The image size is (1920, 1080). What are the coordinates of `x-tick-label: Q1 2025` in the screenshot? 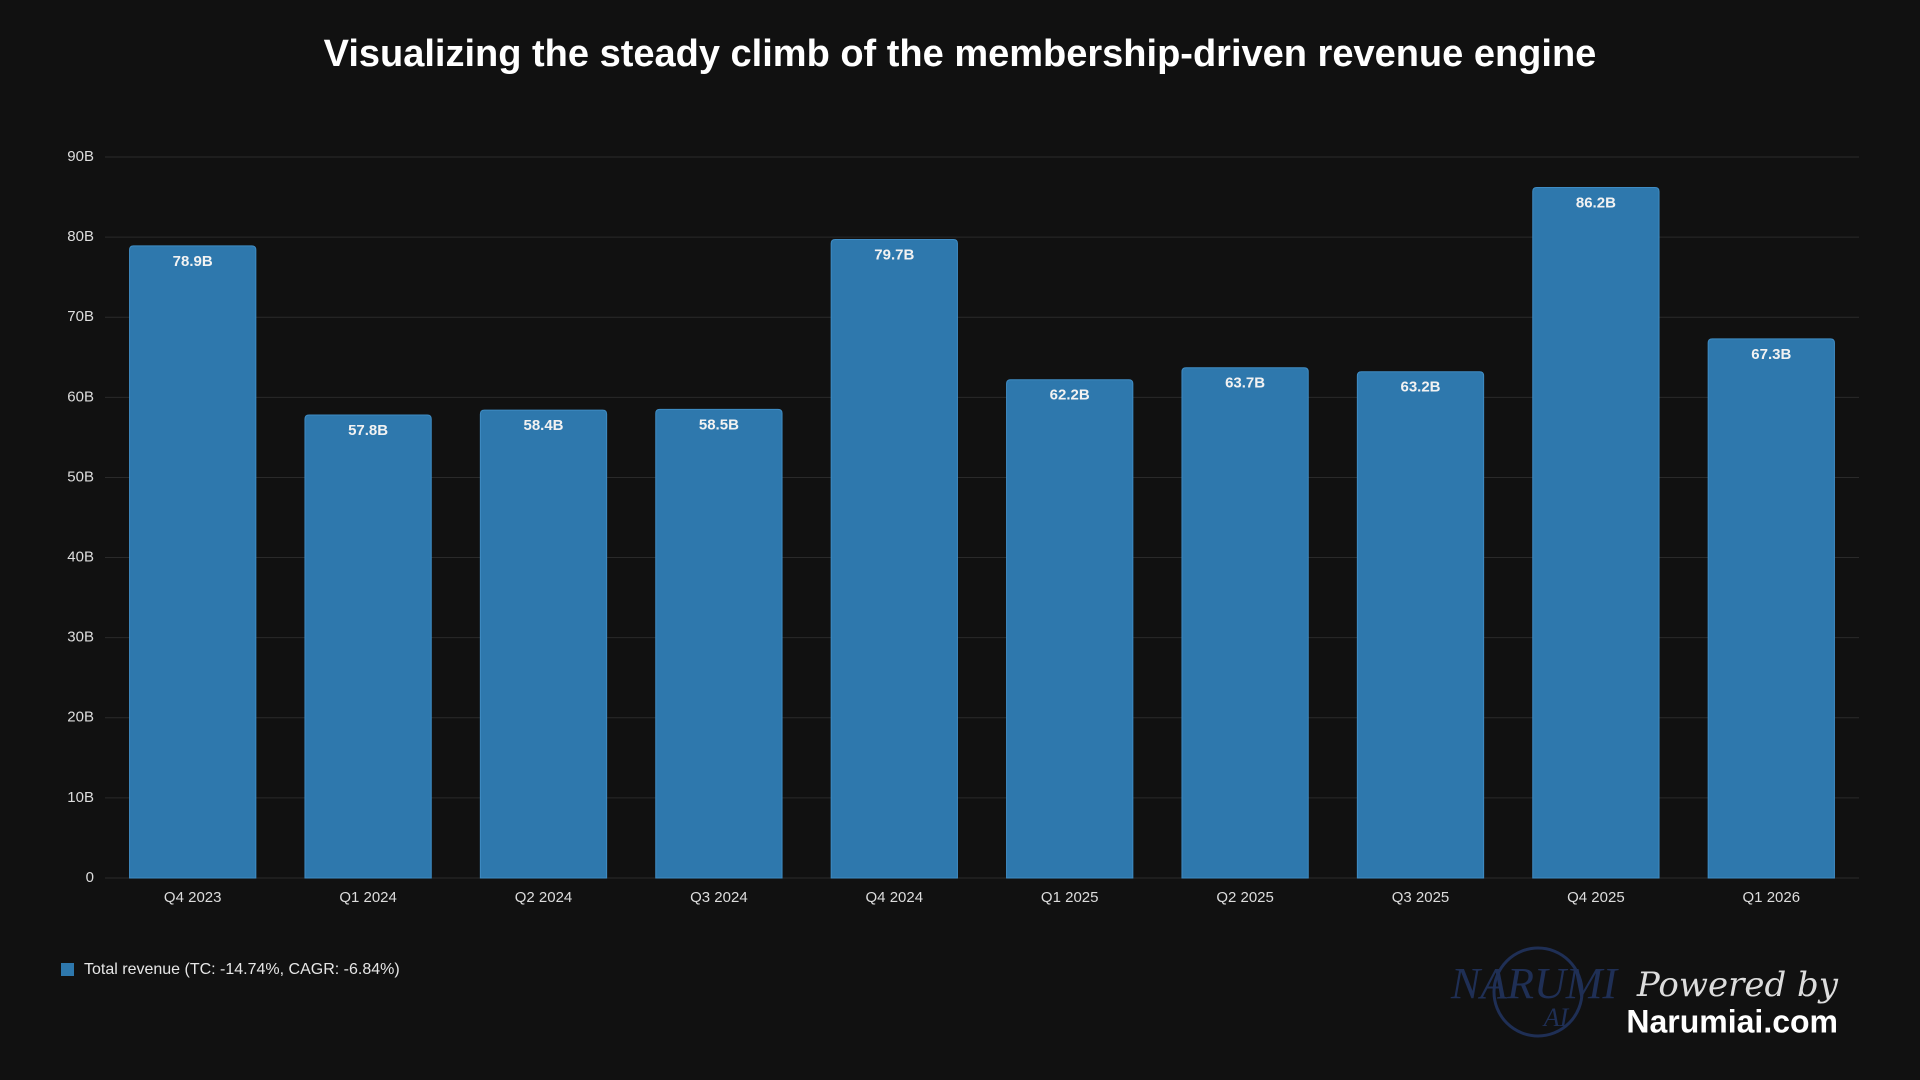 It's located at (1070, 897).